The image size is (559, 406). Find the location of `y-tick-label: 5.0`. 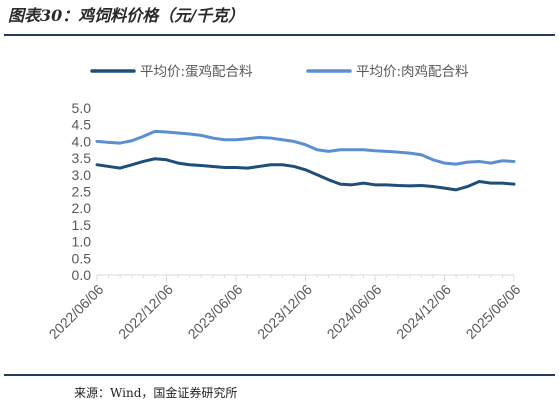

y-tick-label: 5.0 is located at coordinates (82, 108).